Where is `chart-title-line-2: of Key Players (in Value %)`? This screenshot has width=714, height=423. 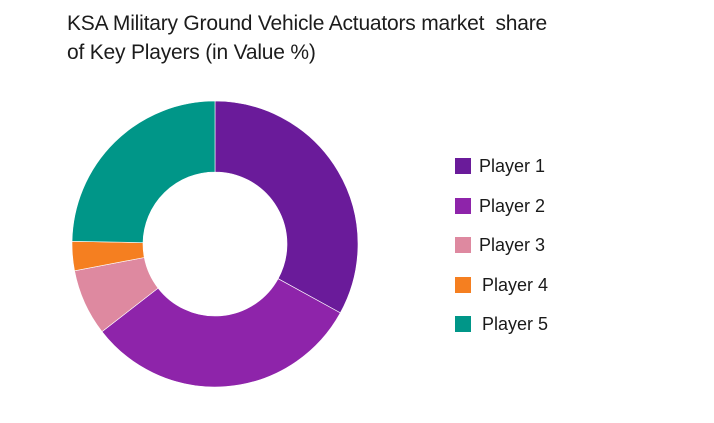
chart-title-line-2: of Key Players (in Value %) is located at coordinates (191, 52).